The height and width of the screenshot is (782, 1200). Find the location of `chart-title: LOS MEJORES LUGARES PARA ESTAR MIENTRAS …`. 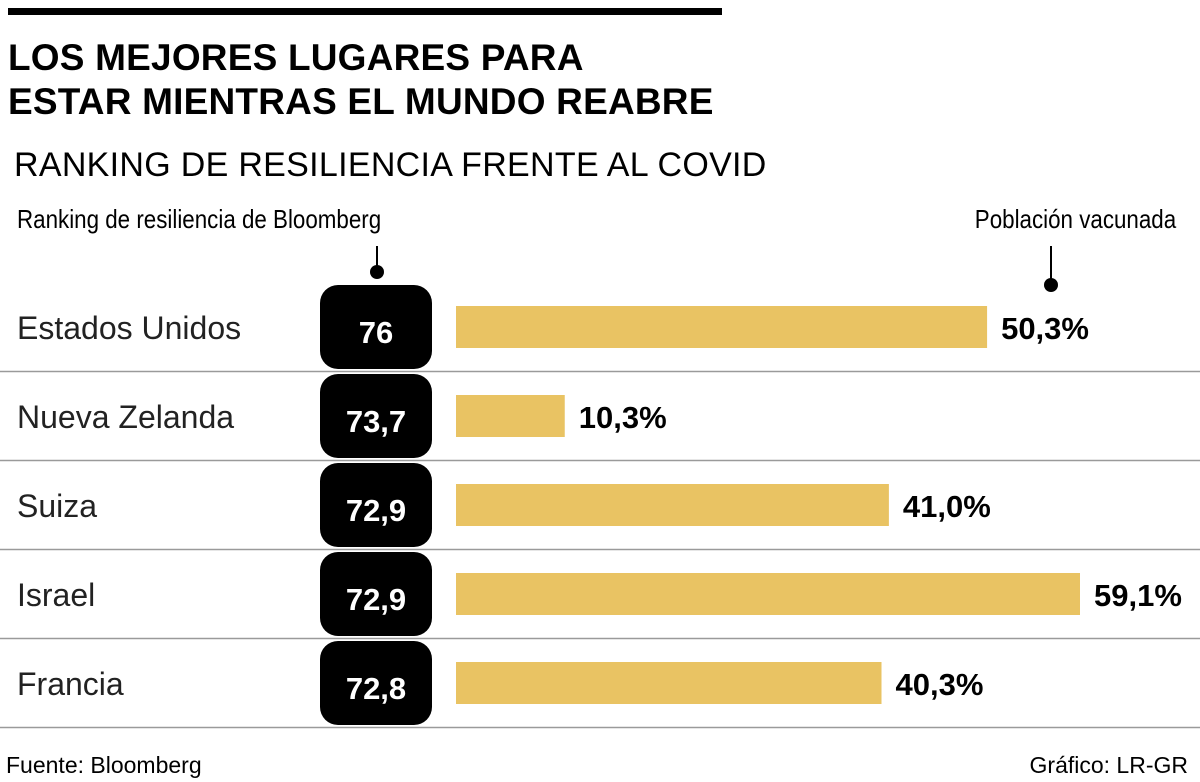

chart-title: LOS MEJORES LUGARES PARA ESTAR MIENTRAS … is located at coordinates (361, 80).